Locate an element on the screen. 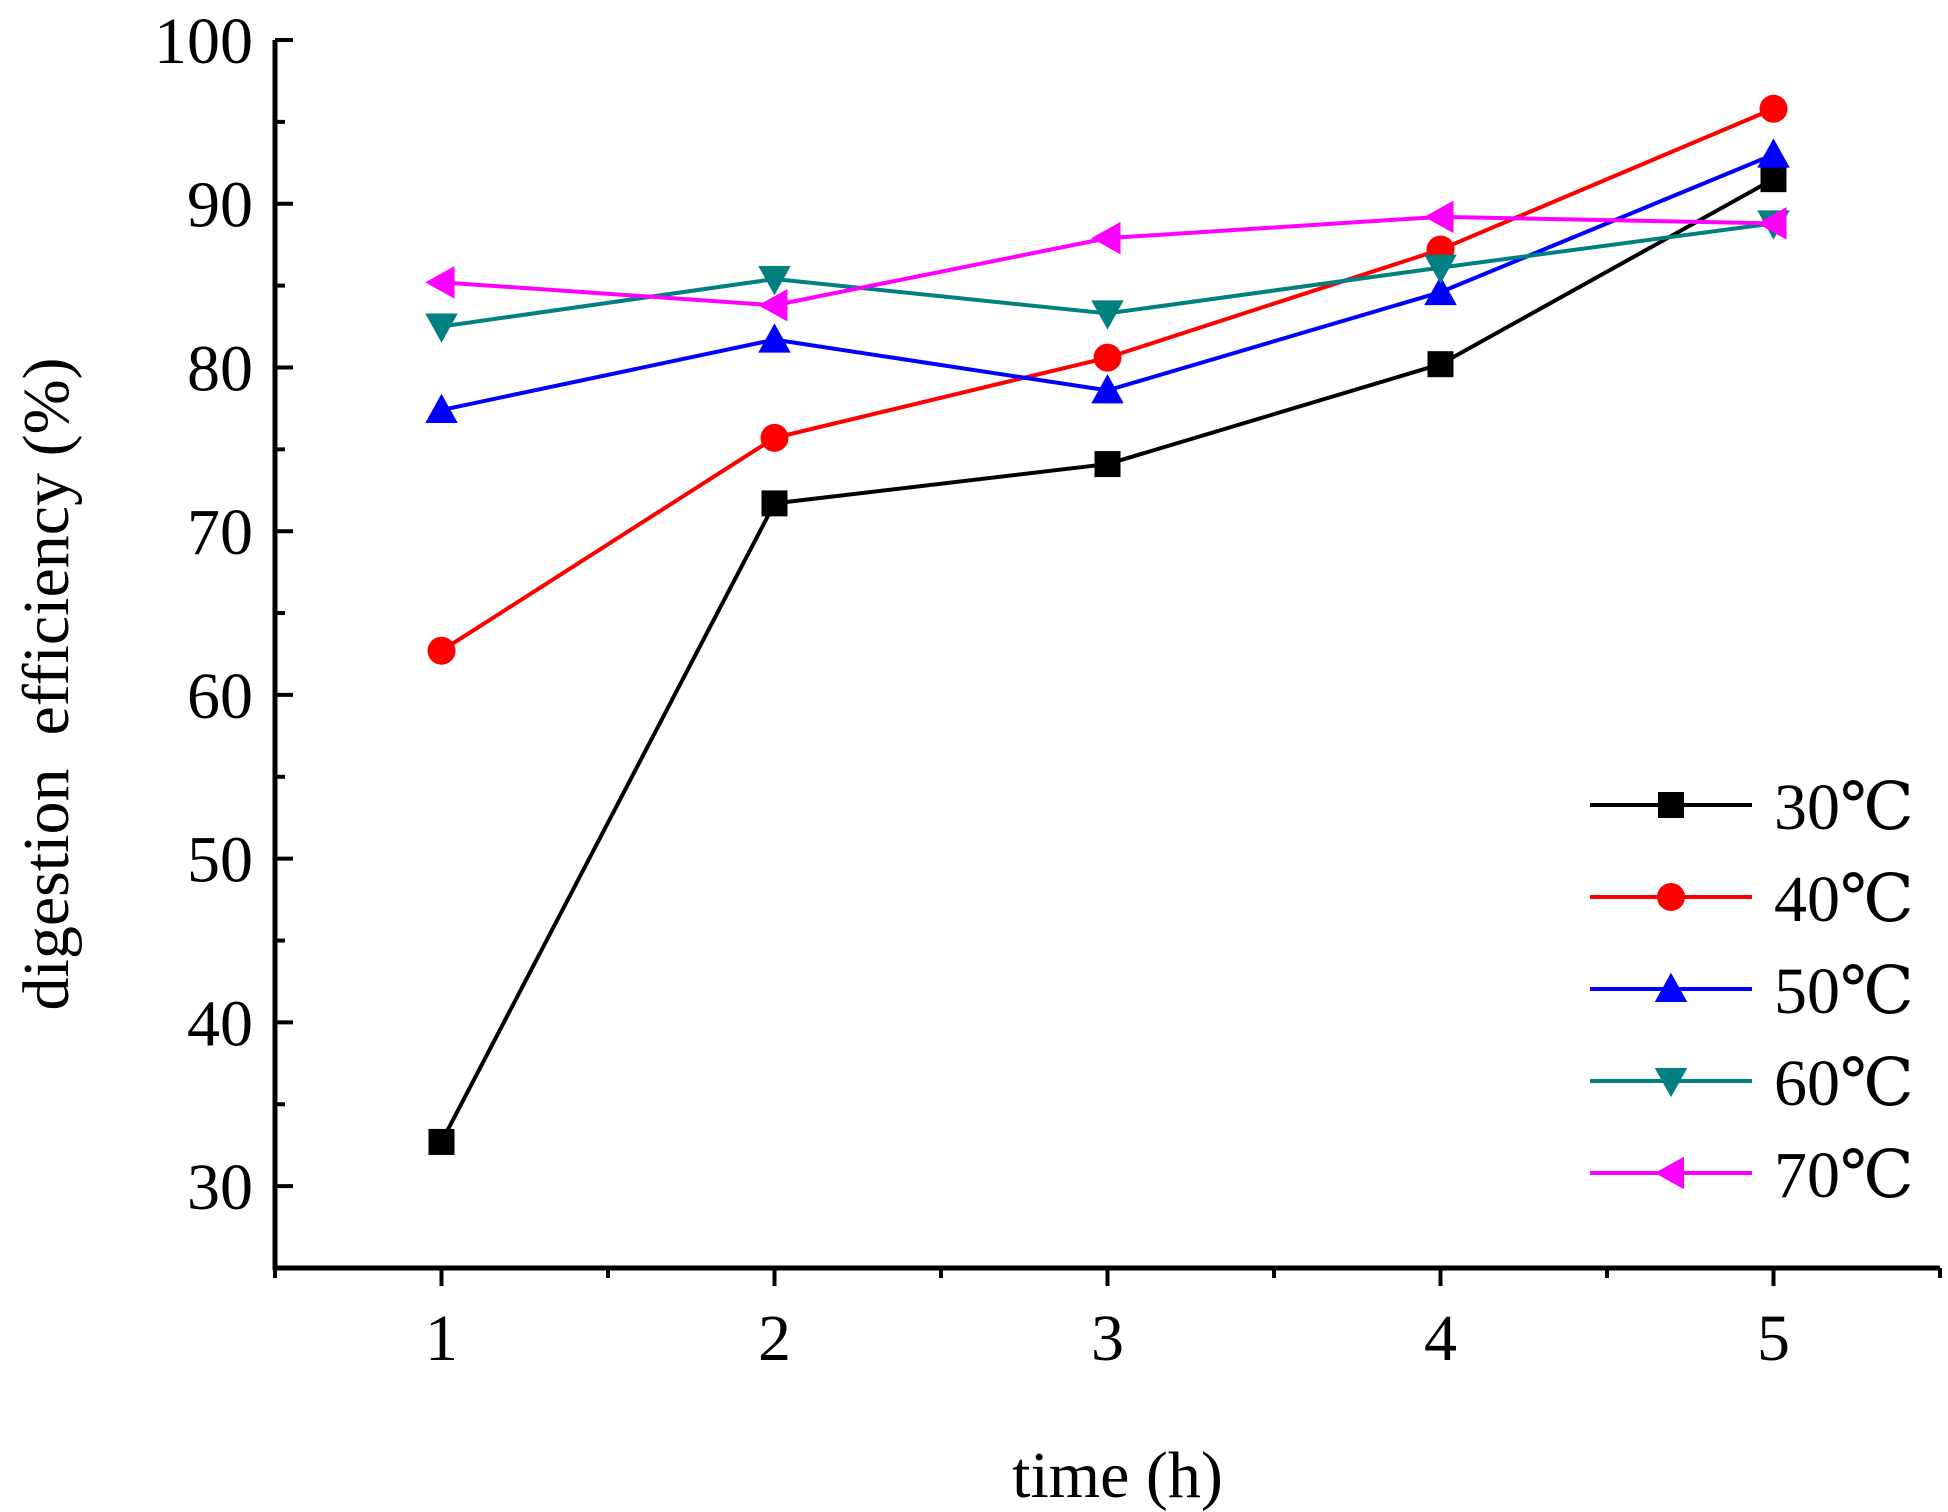 This screenshot has height=1512, width=1948. legend-item: 50℃ is located at coordinates (1752, 991).